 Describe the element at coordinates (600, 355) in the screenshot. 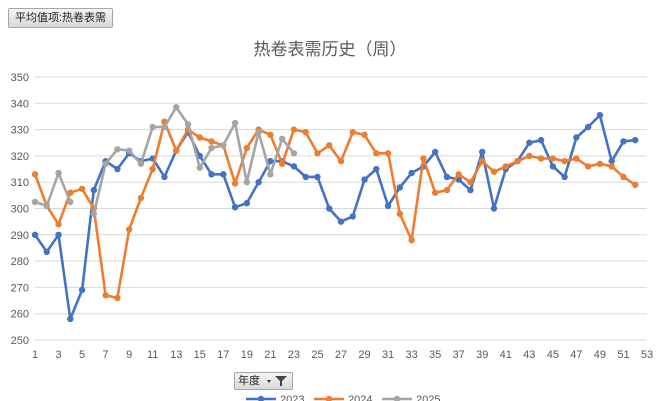

I see `x-tick-label: 49` at that location.